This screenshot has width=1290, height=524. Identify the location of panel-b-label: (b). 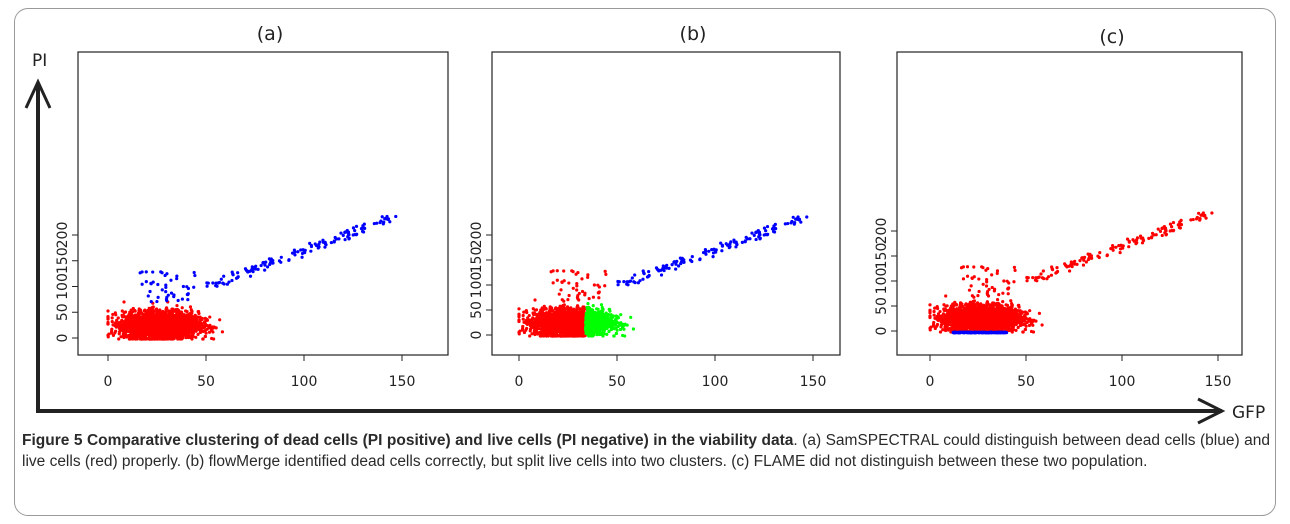
(693, 34).